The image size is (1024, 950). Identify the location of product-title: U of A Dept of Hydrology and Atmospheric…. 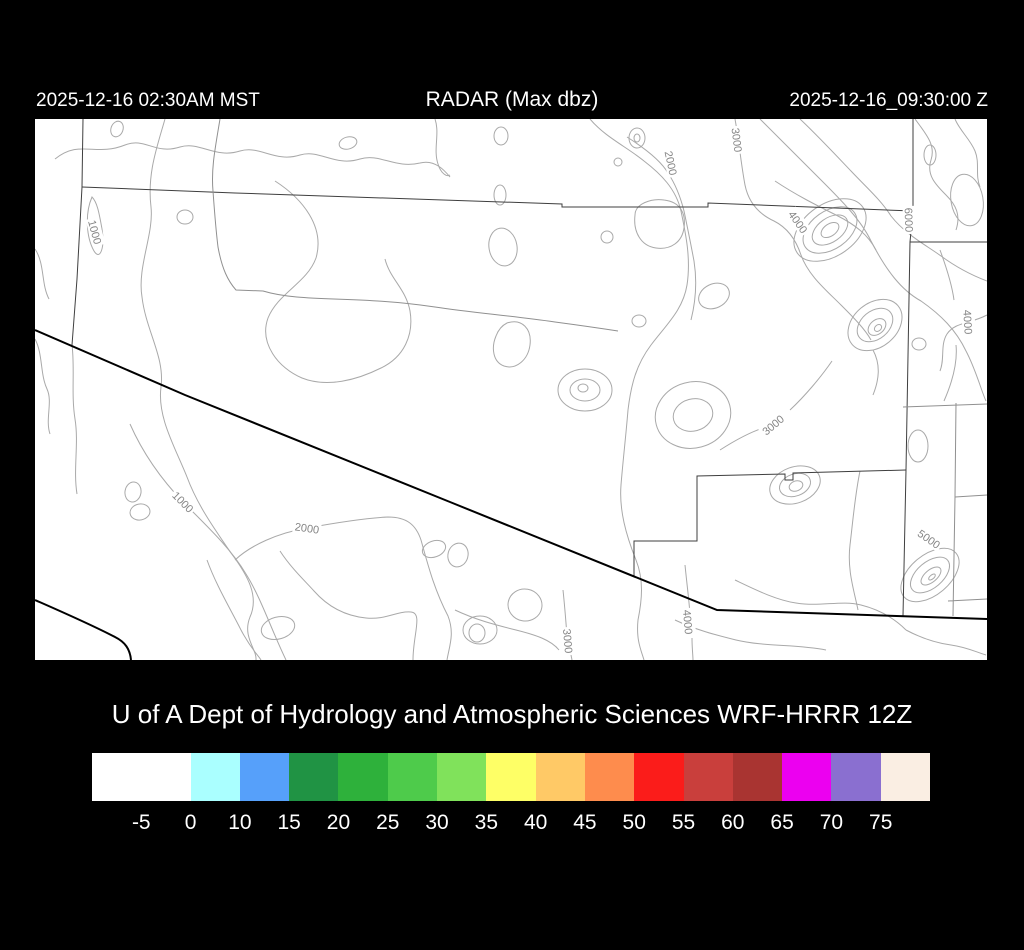
(512, 714).